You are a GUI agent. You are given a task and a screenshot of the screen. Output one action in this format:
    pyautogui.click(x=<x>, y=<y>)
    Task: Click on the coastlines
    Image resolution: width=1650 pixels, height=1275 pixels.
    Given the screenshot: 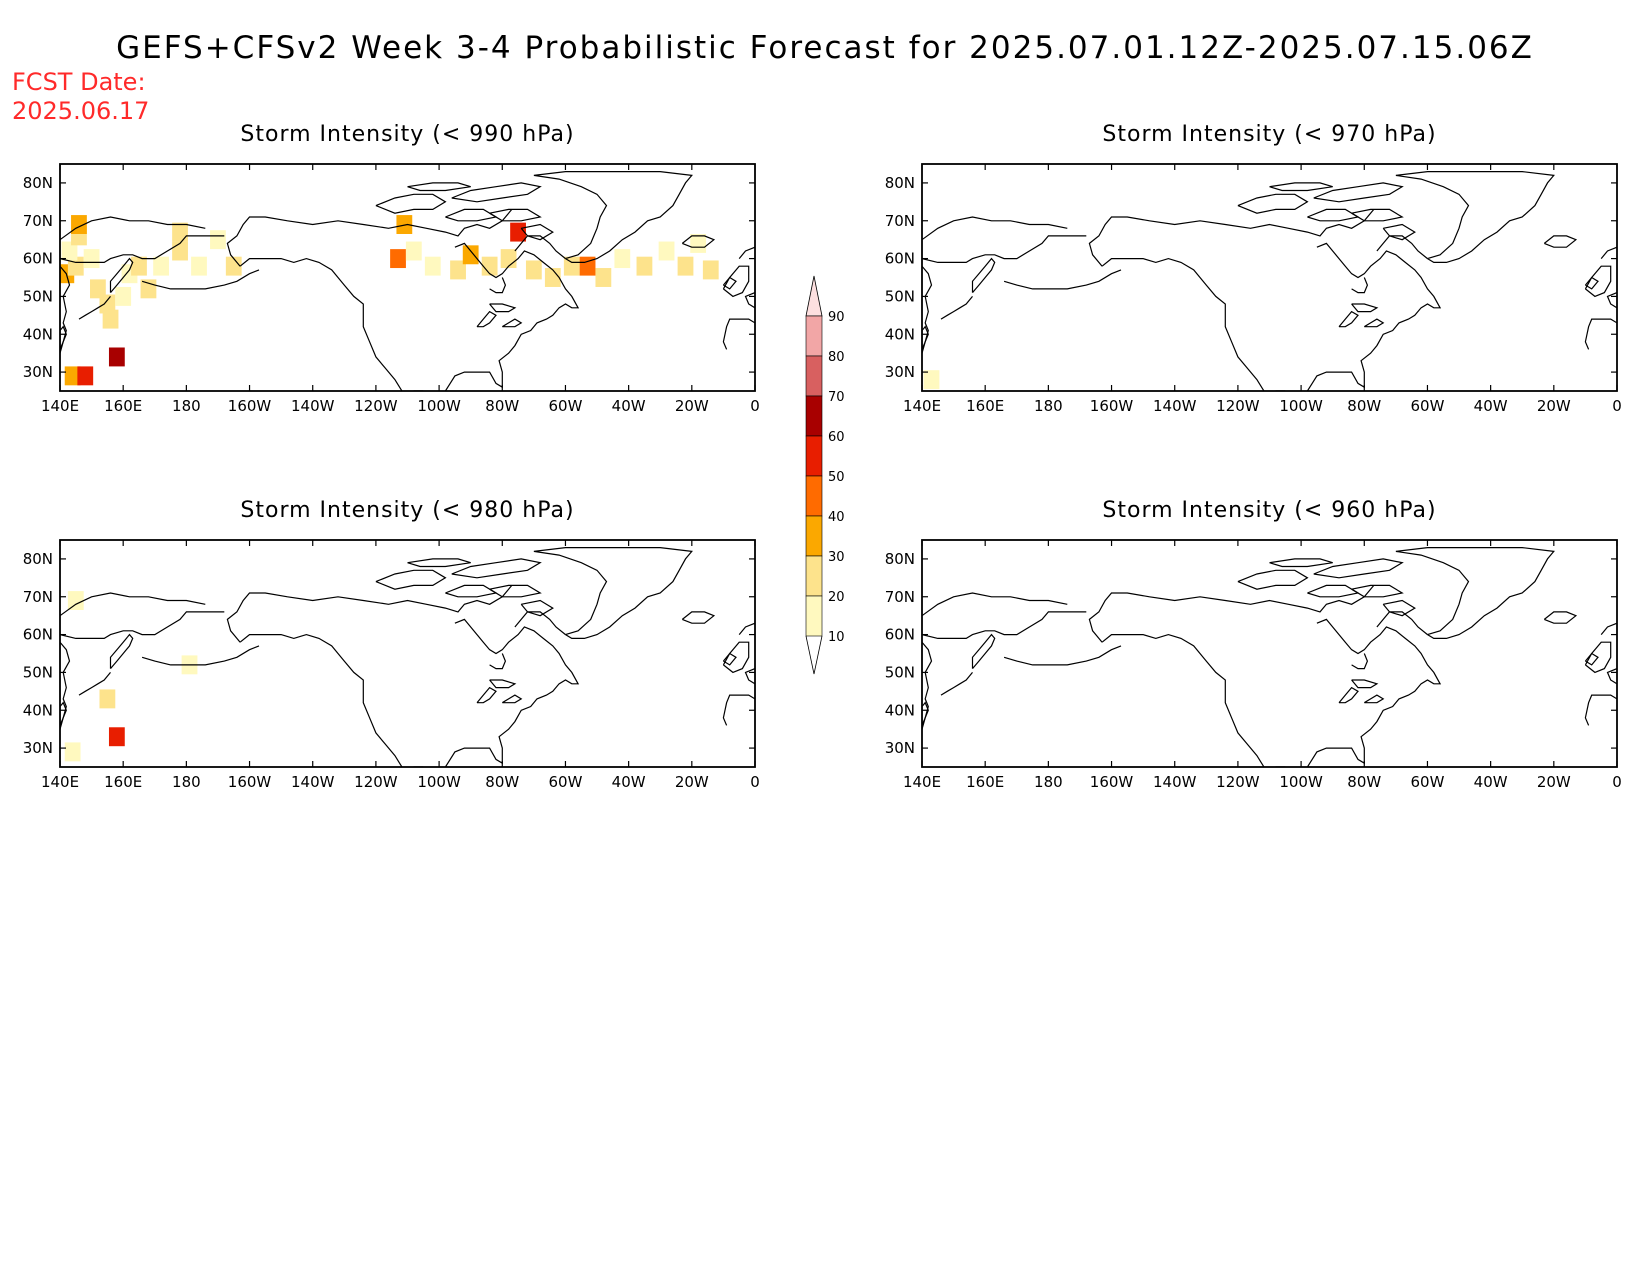 What is the action you would take?
    pyautogui.click(x=1269, y=281)
    